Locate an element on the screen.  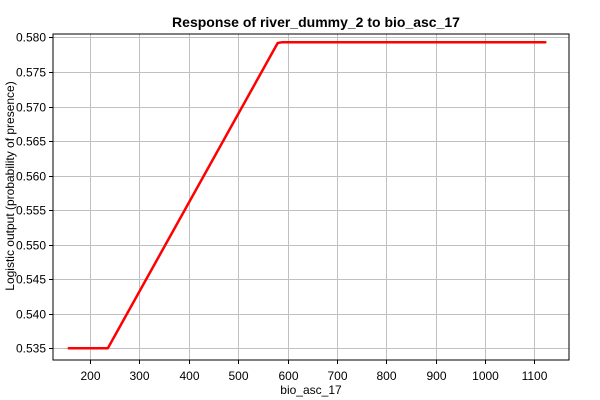
x-axis-label: bio_asc_17 is located at coordinates (311, 390).